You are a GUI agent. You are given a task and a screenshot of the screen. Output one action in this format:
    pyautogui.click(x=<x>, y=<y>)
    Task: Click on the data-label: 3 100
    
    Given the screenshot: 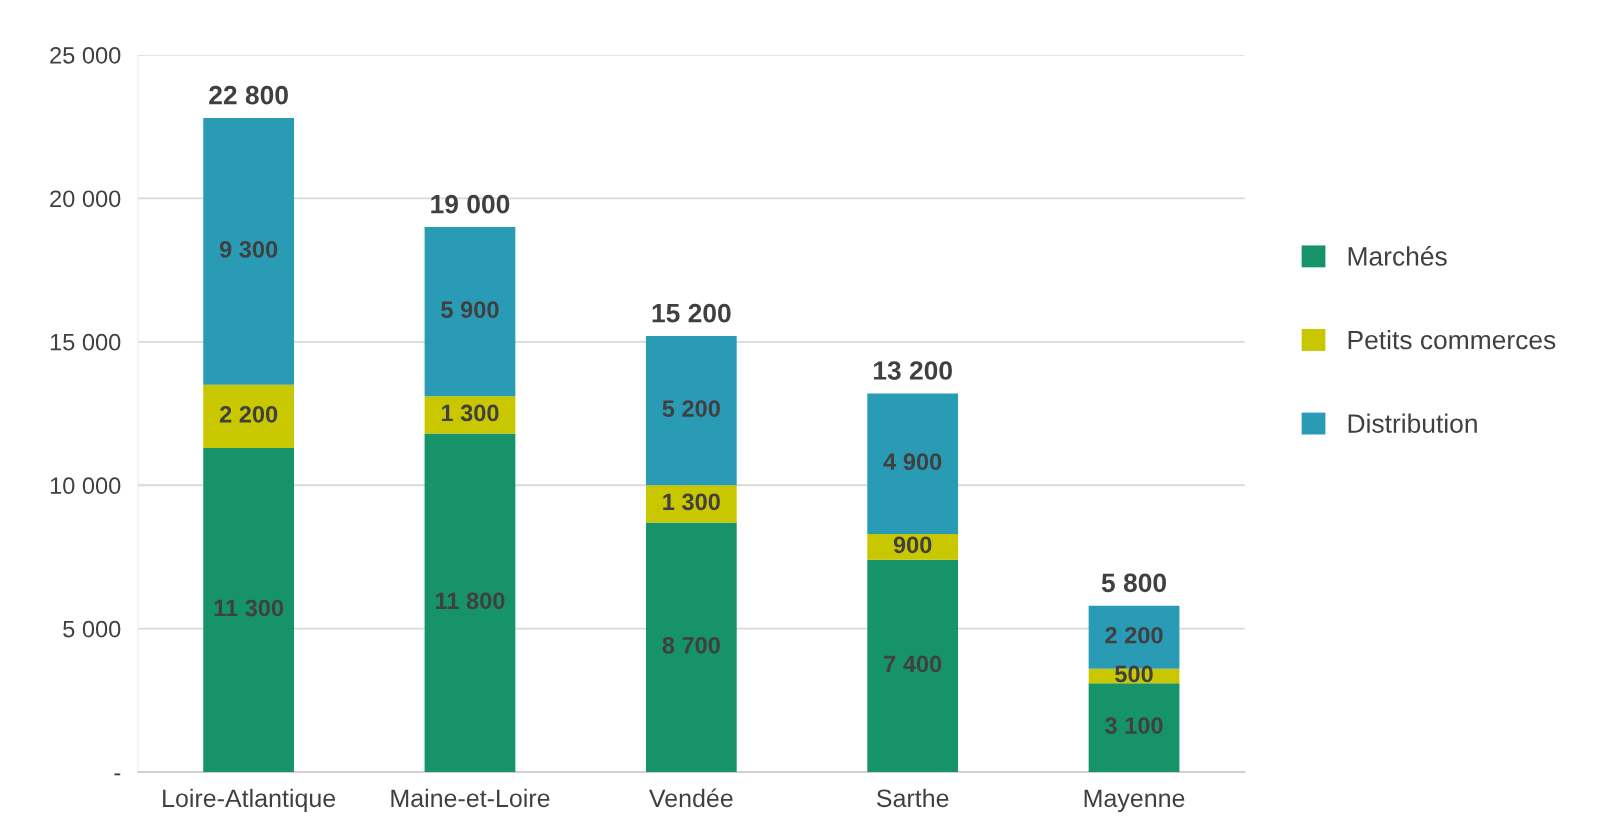 What is the action you would take?
    pyautogui.click(x=1134, y=725)
    